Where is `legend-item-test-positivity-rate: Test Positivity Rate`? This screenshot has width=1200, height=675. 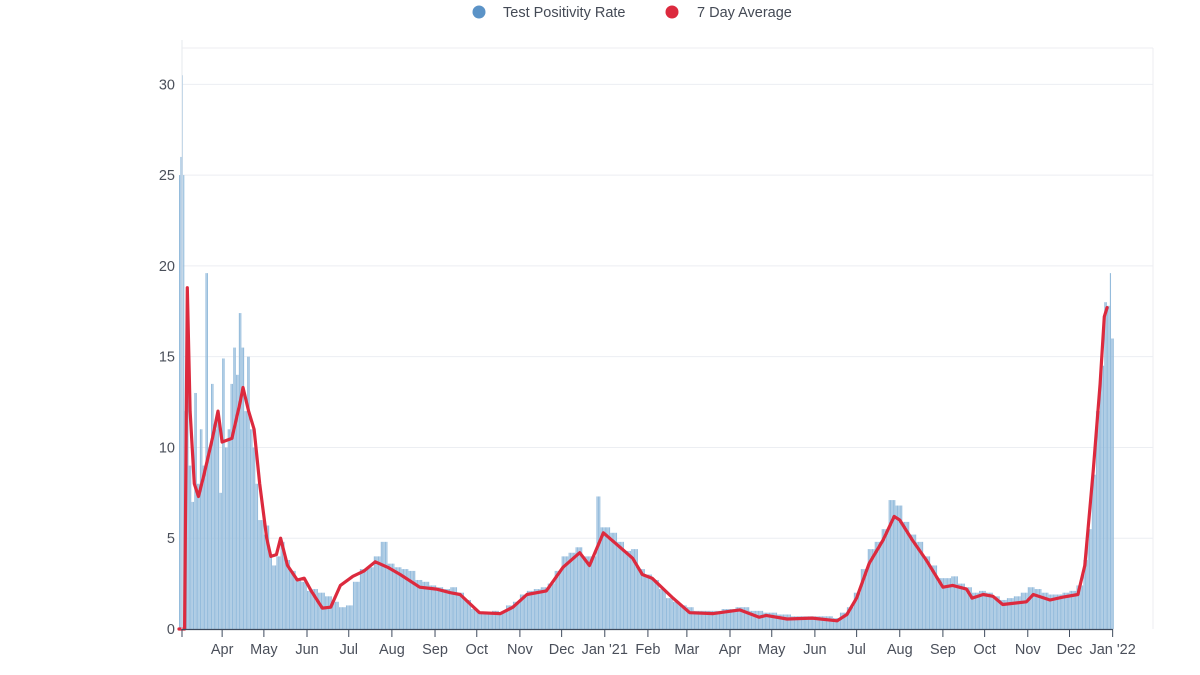
legend-item-test-positivity-rate: Test Positivity Rate is located at coordinates (549, 13).